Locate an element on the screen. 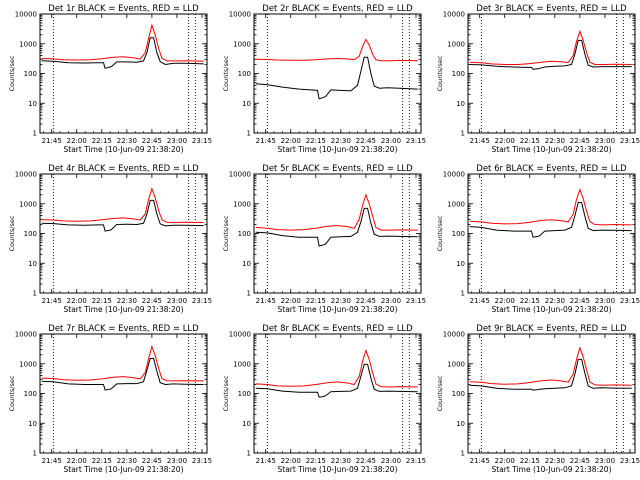 Image resolution: width=640 pixels, height=480 pixels. plot-title: Det 4r BLACK = Events, RED = LLD is located at coordinates (123, 169).